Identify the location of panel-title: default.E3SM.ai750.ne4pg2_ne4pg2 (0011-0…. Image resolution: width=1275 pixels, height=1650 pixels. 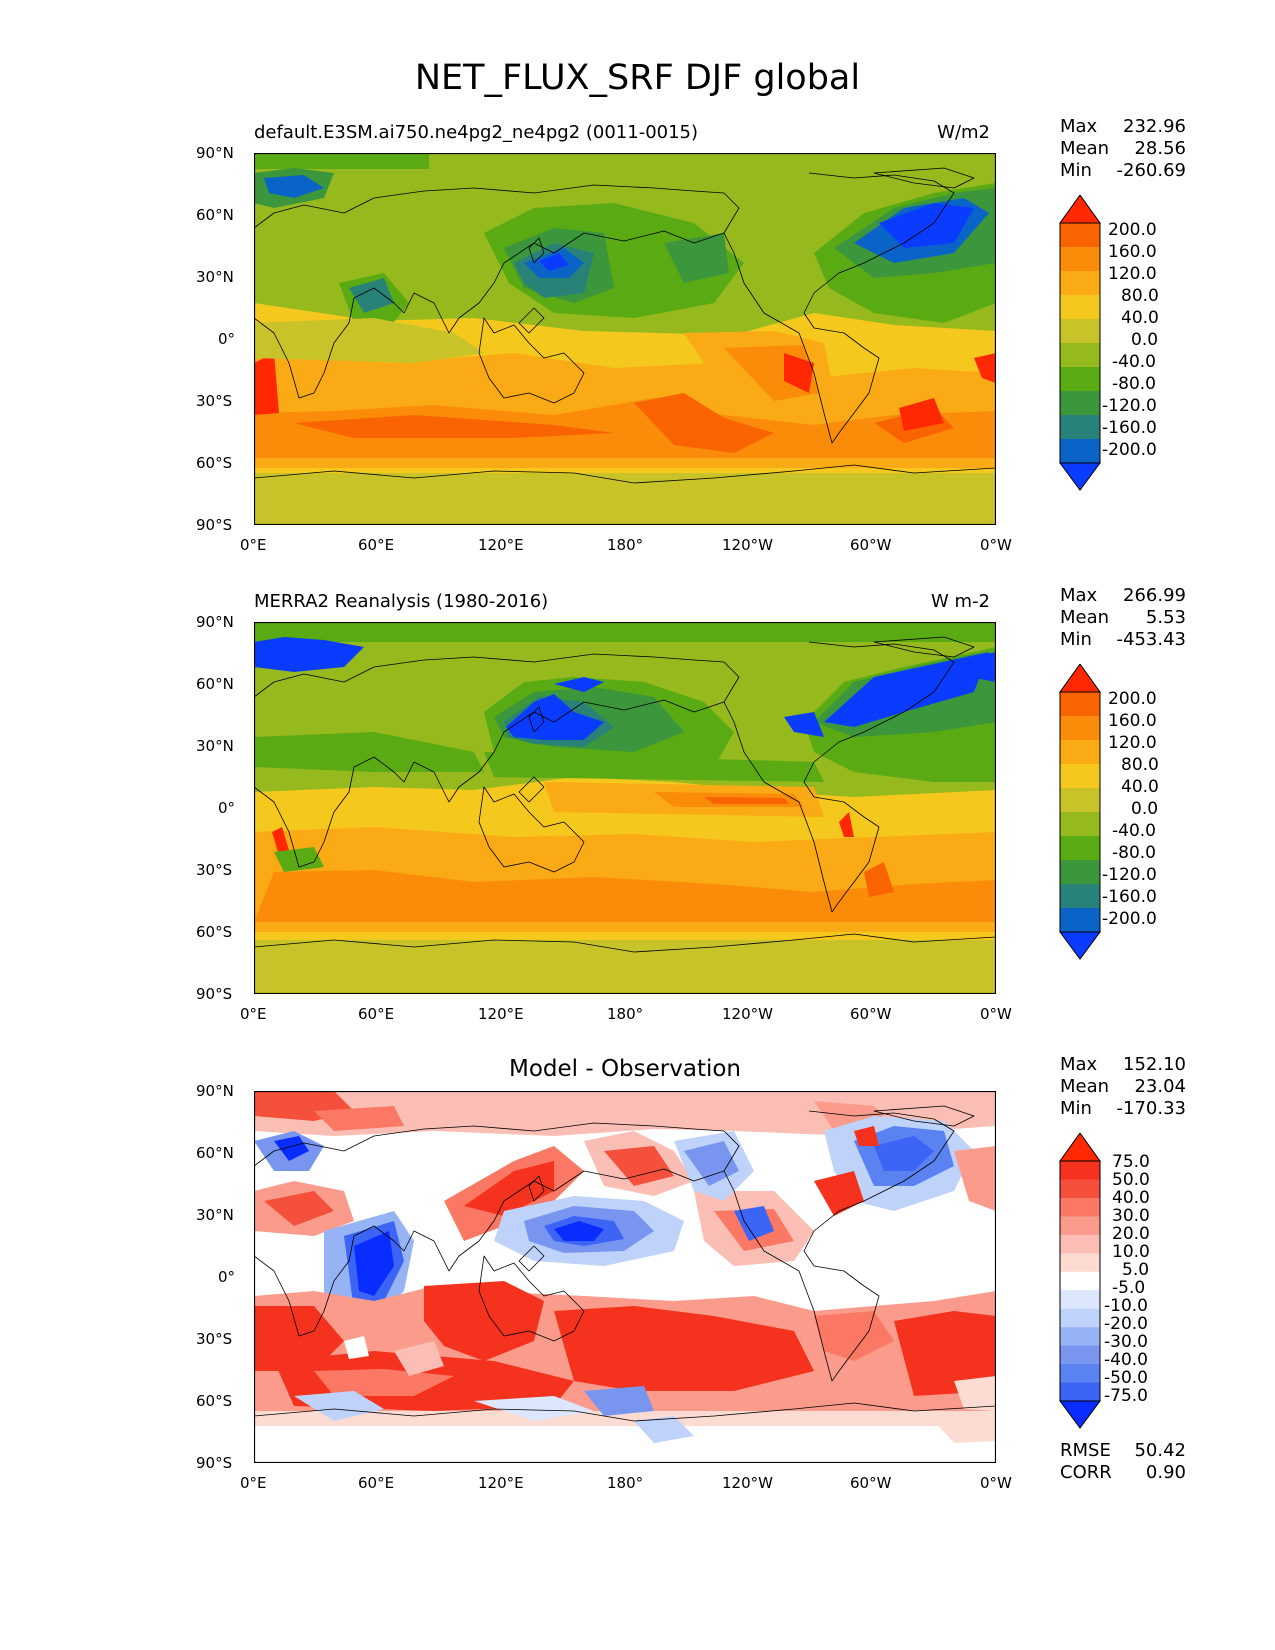
(476, 132).